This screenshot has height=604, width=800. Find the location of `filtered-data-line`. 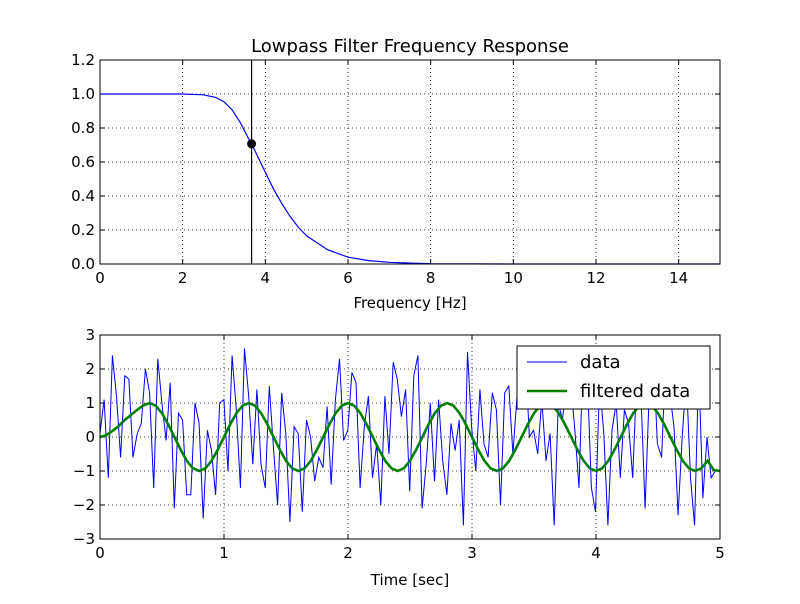

filtered-data-line is located at coordinates (410, 437).